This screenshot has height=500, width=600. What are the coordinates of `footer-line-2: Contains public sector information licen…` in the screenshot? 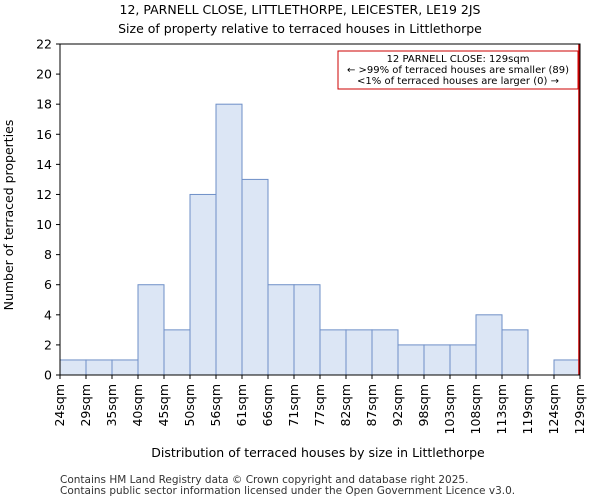 It's located at (287, 491).